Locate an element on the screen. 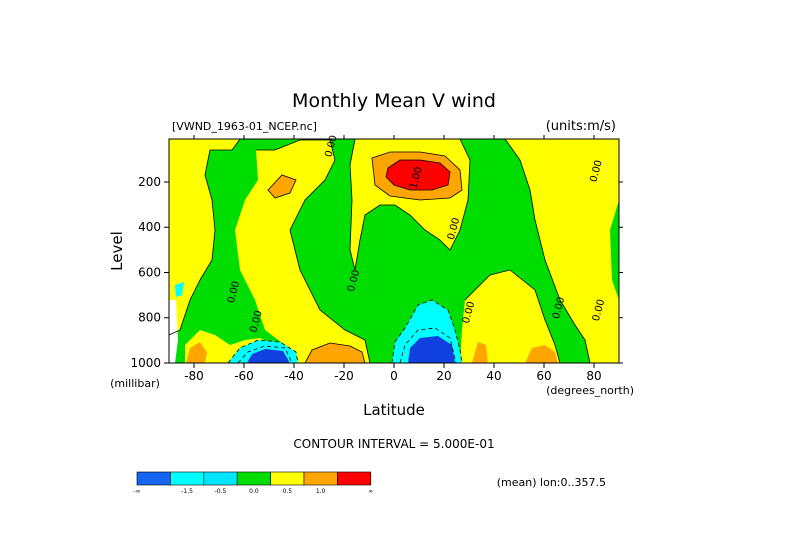 The width and height of the screenshot is (789, 558). chart-title: Monthly Mean V wind is located at coordinates (394, 101).